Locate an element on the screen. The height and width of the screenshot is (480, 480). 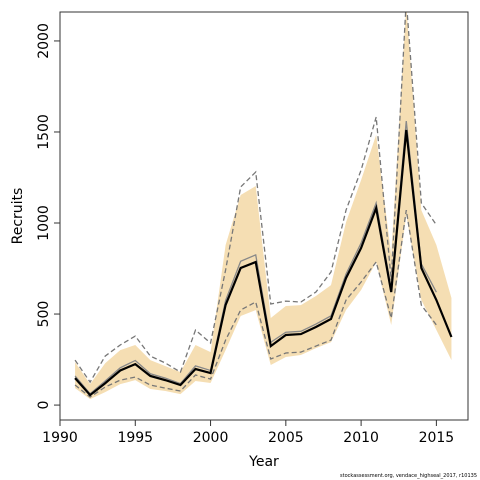
y-tick-label: 1500 is located at coordinates (44, 132).